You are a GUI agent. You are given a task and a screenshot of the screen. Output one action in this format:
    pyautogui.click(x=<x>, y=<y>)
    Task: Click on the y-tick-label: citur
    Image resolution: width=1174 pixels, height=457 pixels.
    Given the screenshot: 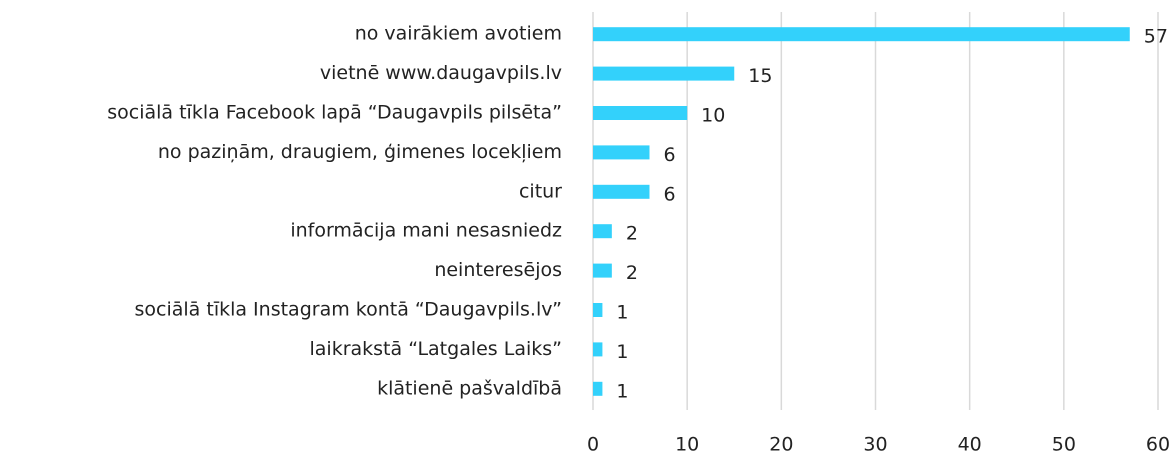 What is the action you would take?
    pyautogui.click(x=540, y=191)
    